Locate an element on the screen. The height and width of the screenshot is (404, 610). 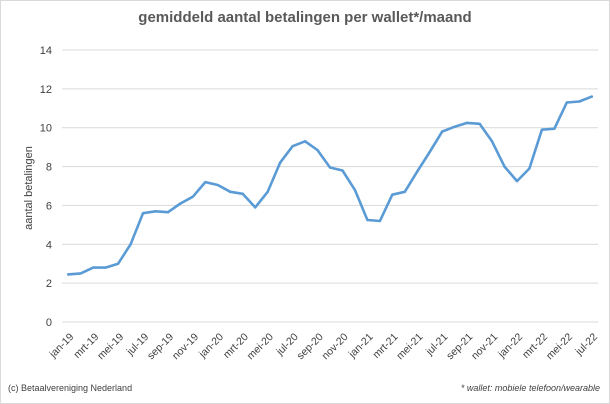
y-tick-label: 8 is located at coordinates (49, 168).